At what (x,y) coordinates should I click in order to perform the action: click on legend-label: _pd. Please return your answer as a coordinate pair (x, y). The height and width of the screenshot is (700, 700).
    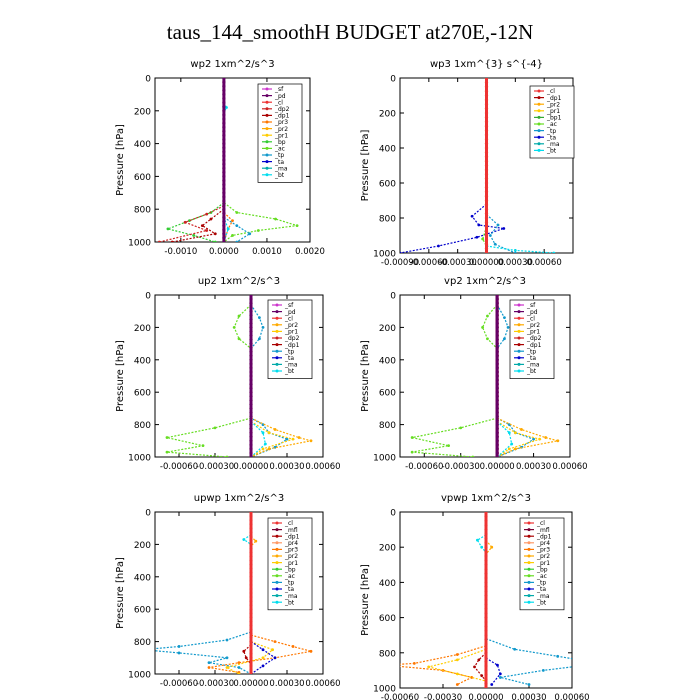
    Looking at the image, I should click on (290, 312).